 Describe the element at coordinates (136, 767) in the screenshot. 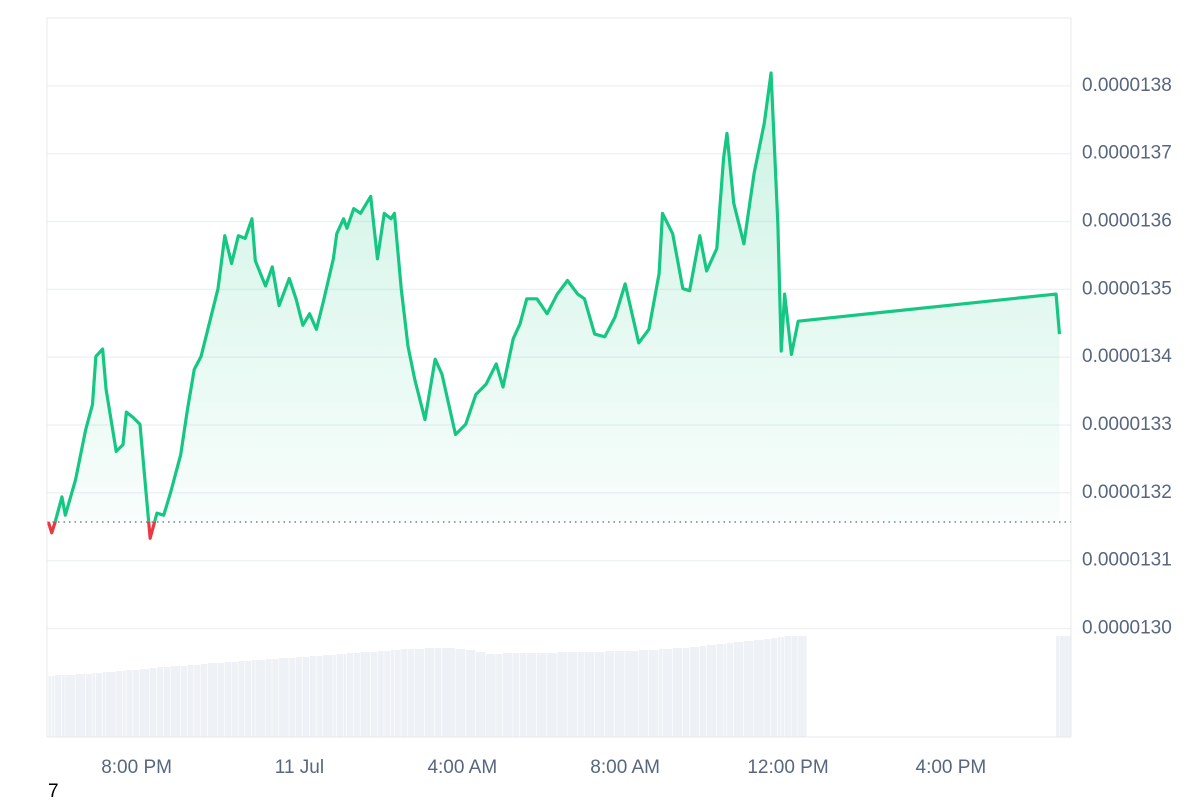

I see `x-tick-label: 8:00 PM` at that location.